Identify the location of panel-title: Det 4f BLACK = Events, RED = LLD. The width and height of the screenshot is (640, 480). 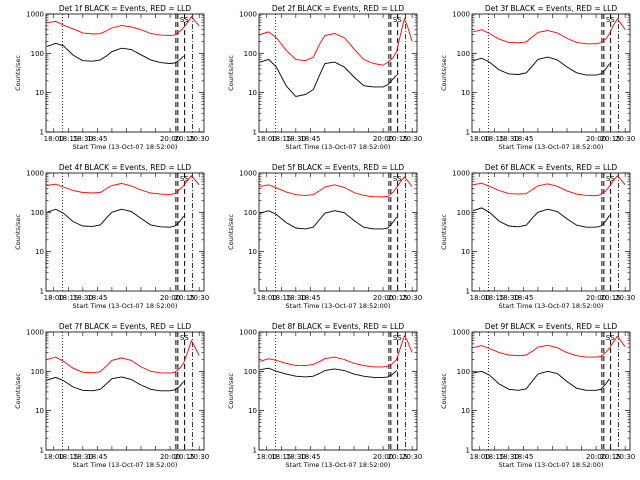
(125, 167).